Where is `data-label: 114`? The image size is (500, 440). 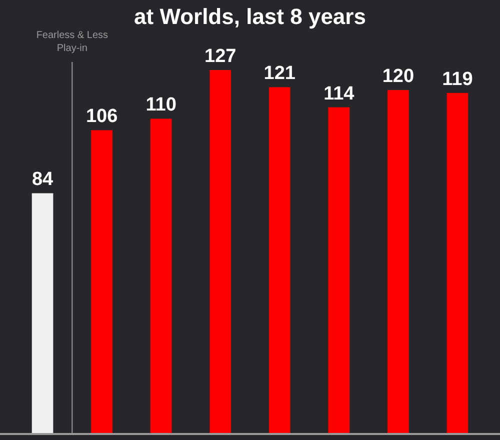 data-label: 114 is located at coordinates (339, 93).